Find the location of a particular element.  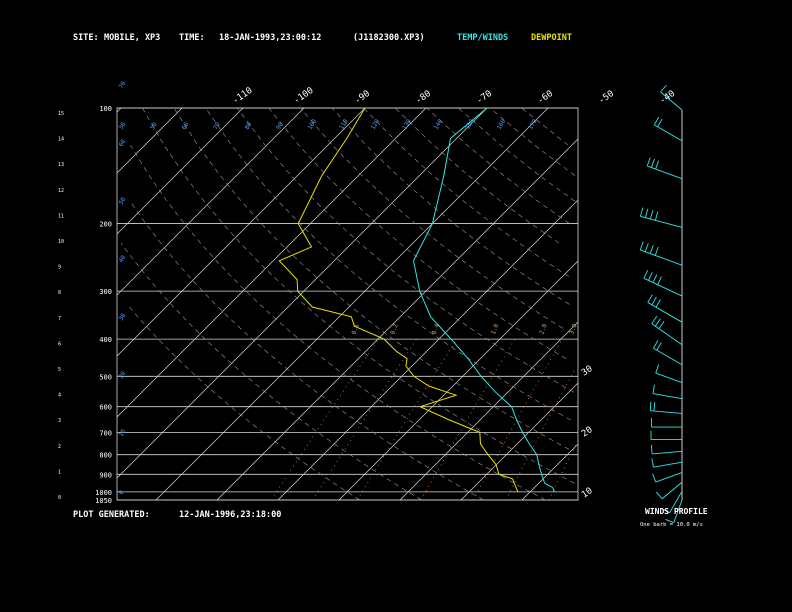

mixing-ratio-label: 0.4 is located at coordinates (436, 329).